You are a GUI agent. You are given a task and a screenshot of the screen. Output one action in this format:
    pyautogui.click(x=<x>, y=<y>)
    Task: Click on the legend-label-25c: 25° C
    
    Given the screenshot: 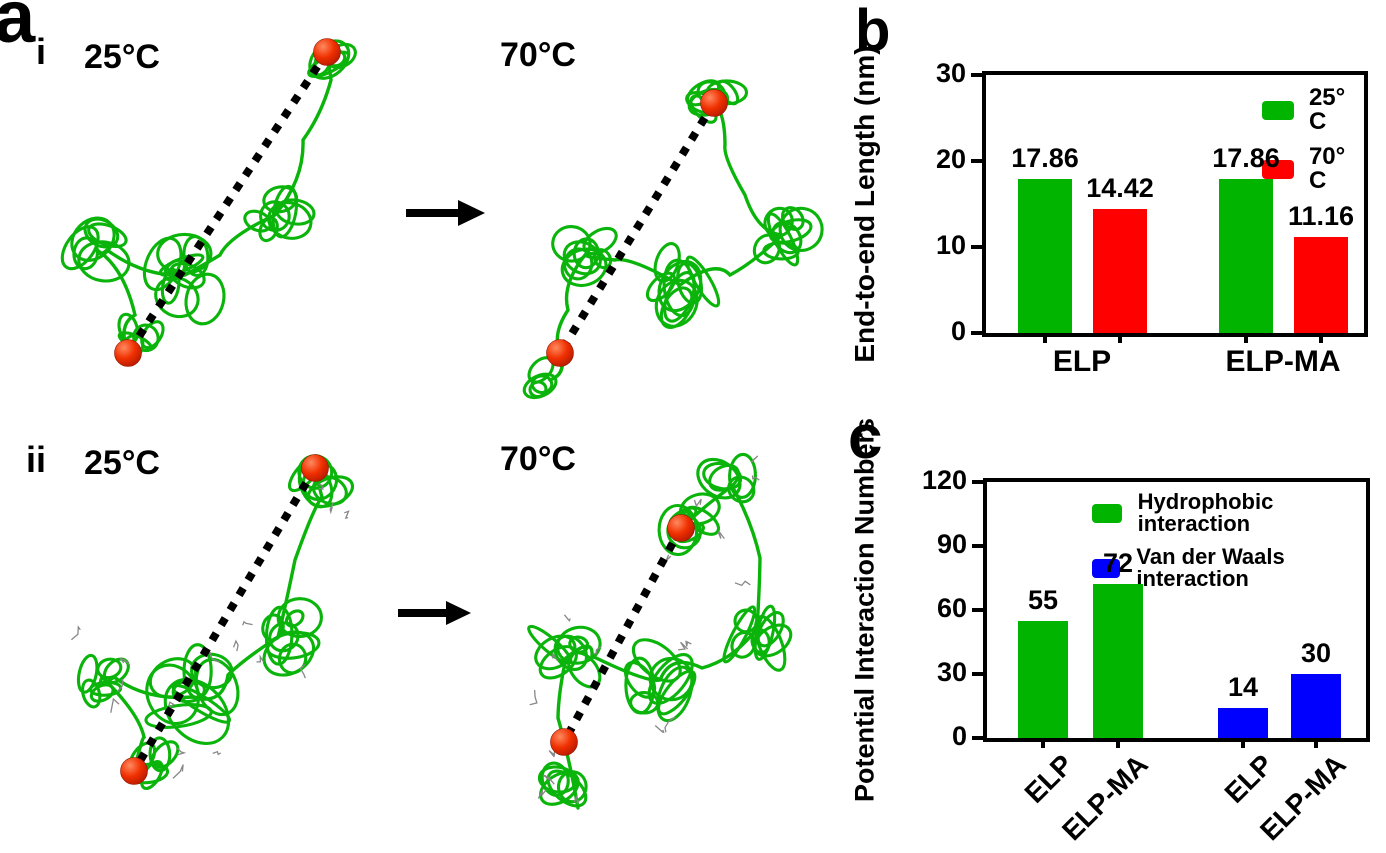 What is the action you would take?
    pyautogui.click(x=1327, y=109)
    